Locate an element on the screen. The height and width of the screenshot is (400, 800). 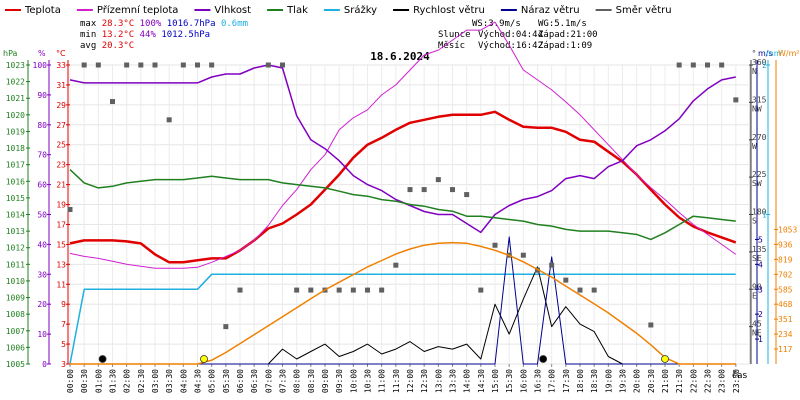
x-tick-label: 17:00 is located at coordinates (552, 381).